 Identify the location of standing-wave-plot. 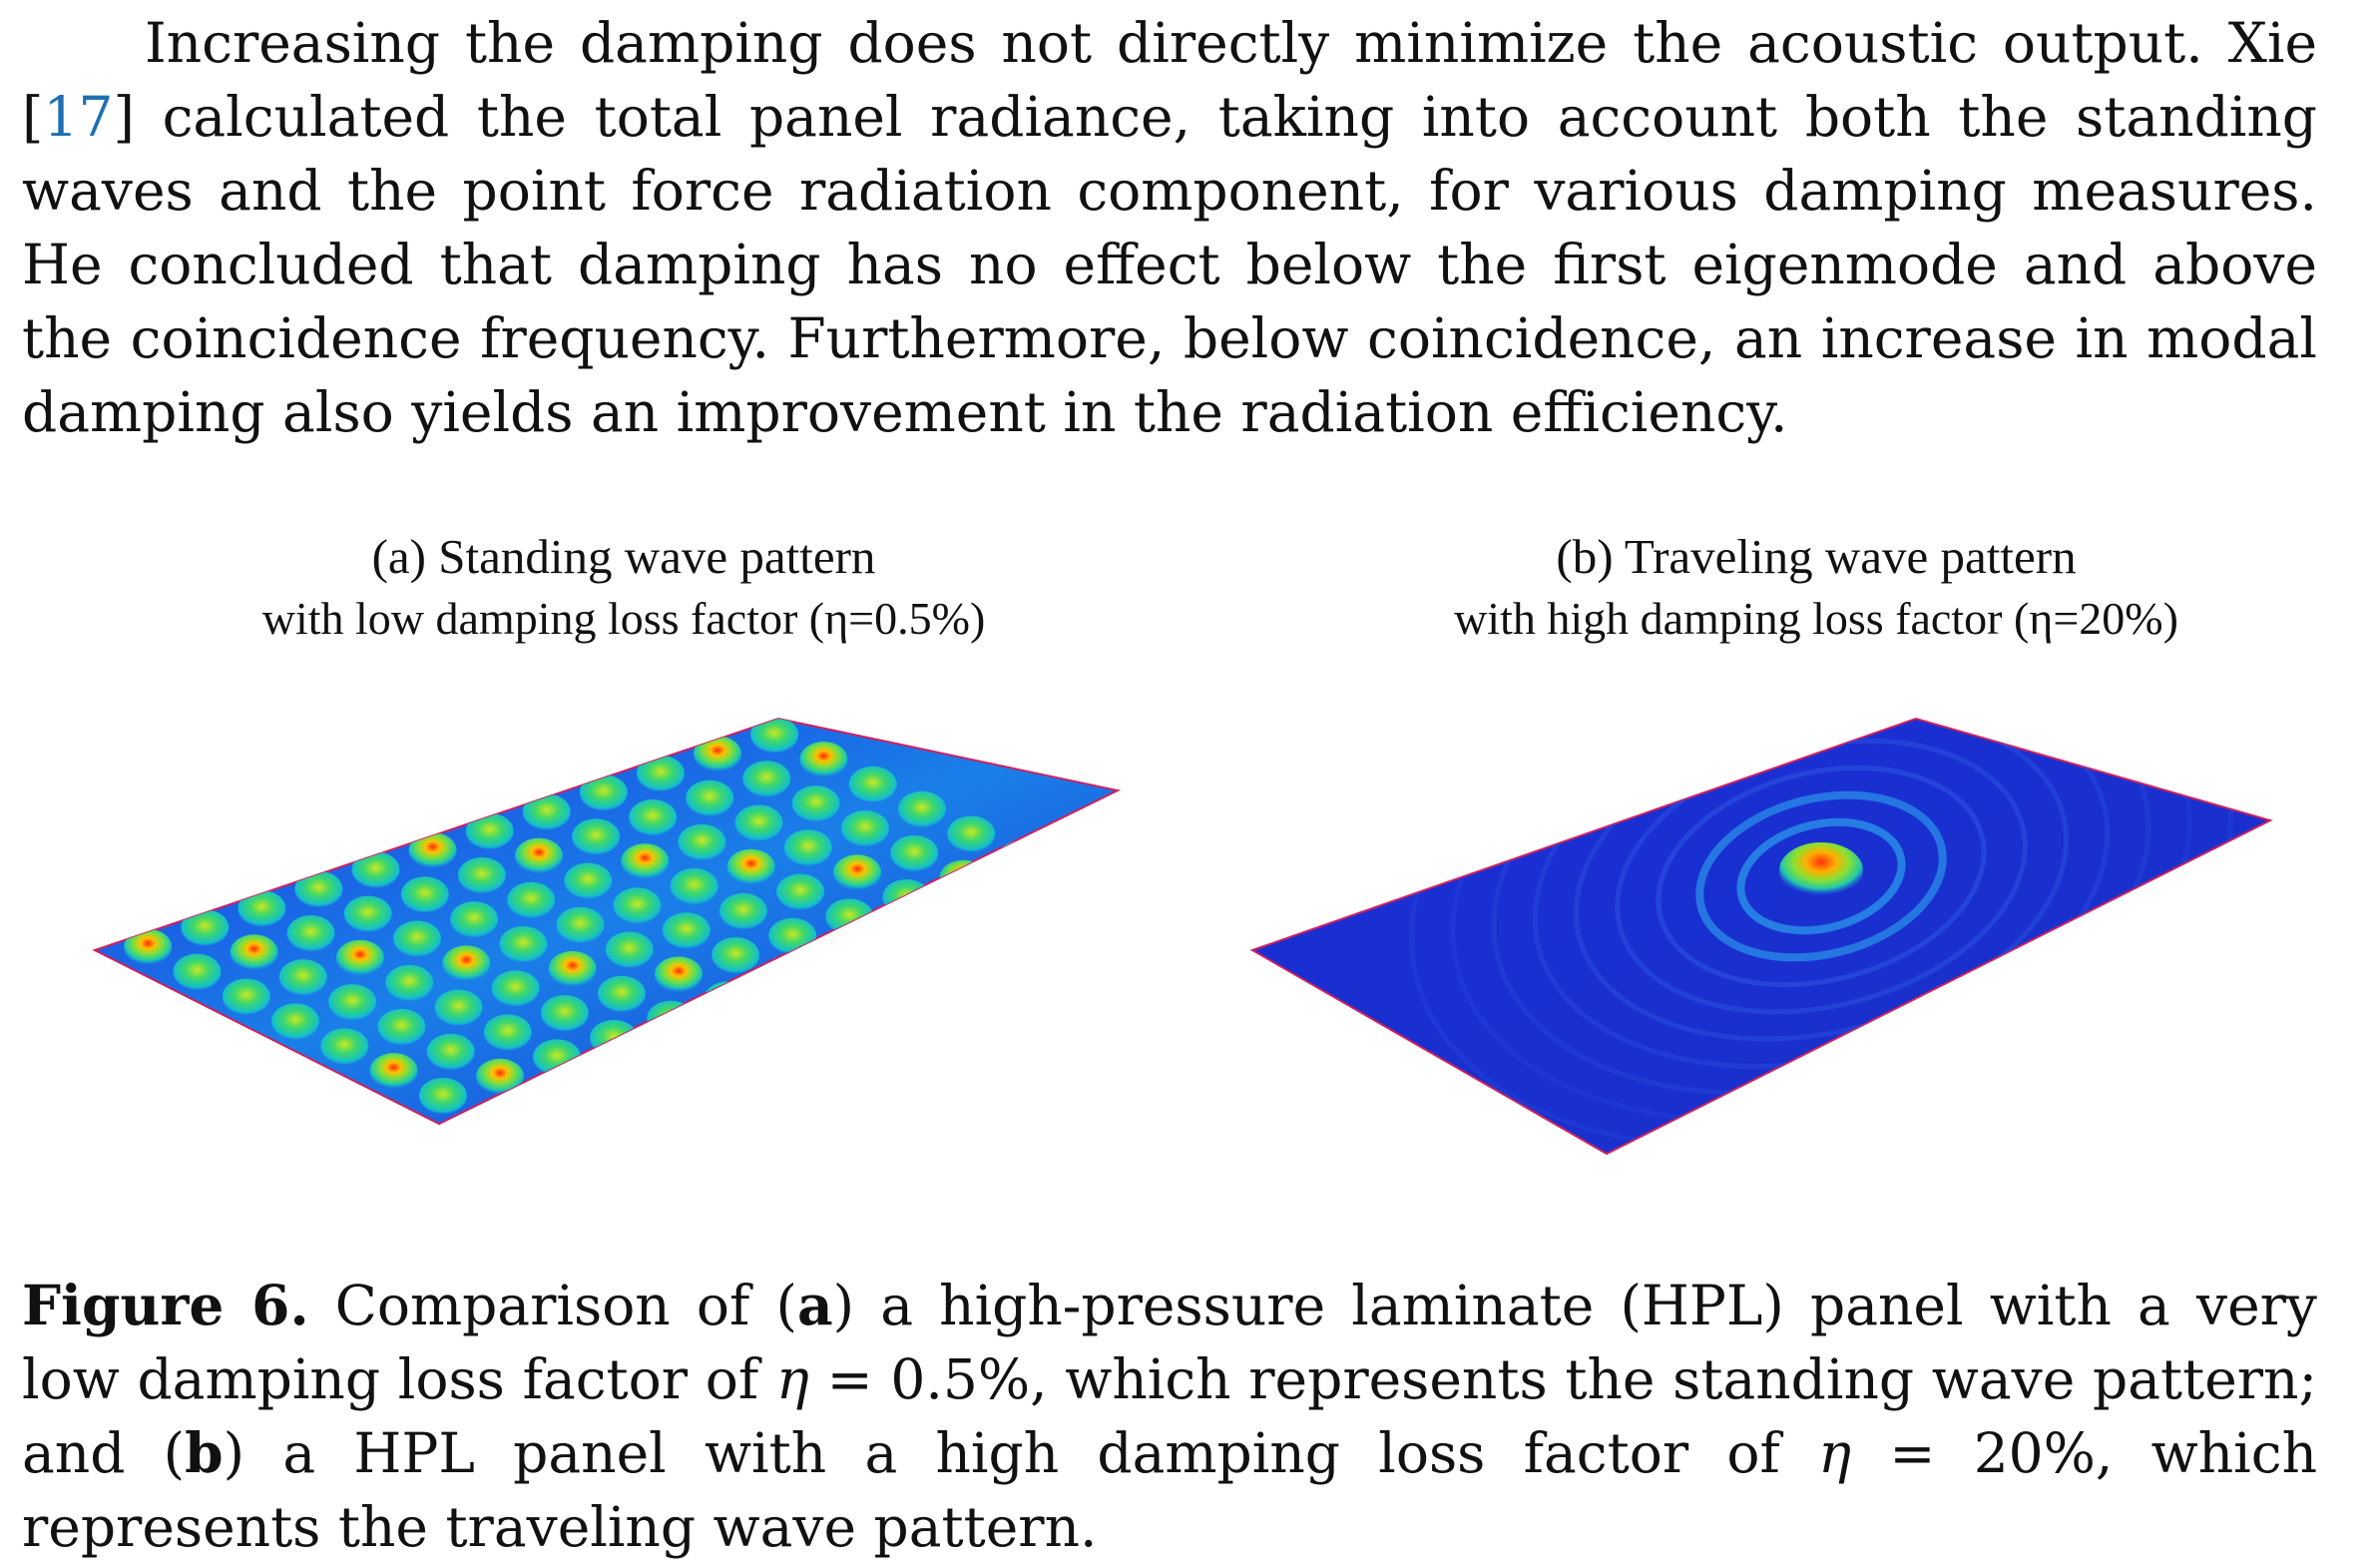
(607, 922).